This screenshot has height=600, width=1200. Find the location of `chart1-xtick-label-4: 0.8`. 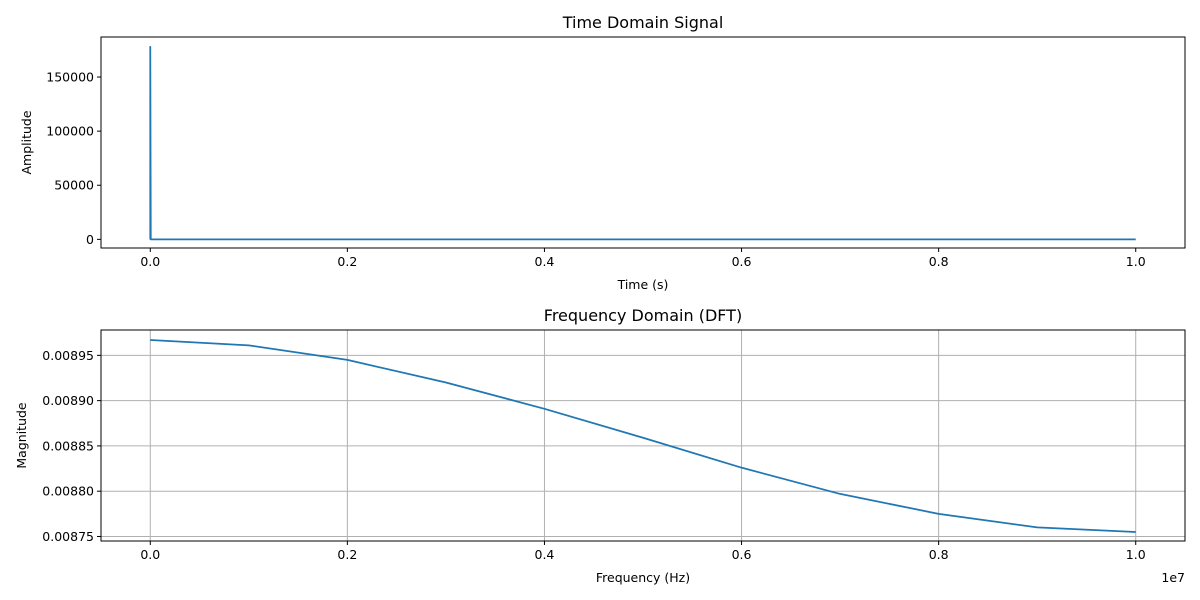

chart1-xtick-label-4: 0.8 is located at coordinates (939, 261).